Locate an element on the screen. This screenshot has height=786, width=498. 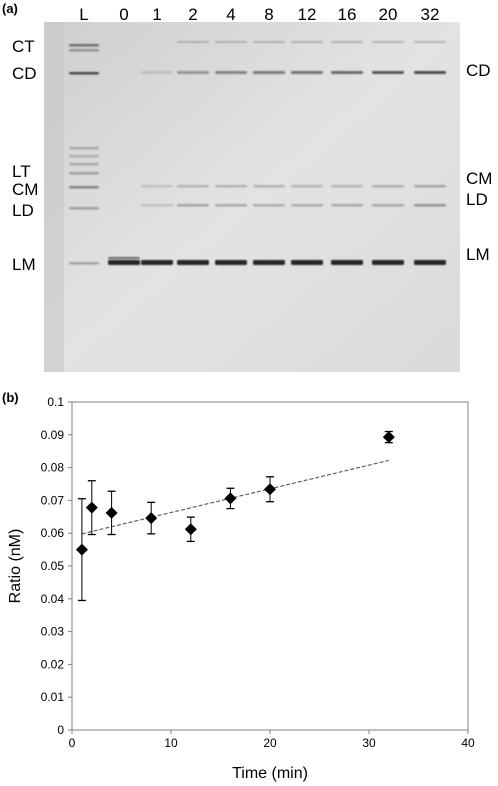
lane-label: 8 is located at coordinates (268, 14).